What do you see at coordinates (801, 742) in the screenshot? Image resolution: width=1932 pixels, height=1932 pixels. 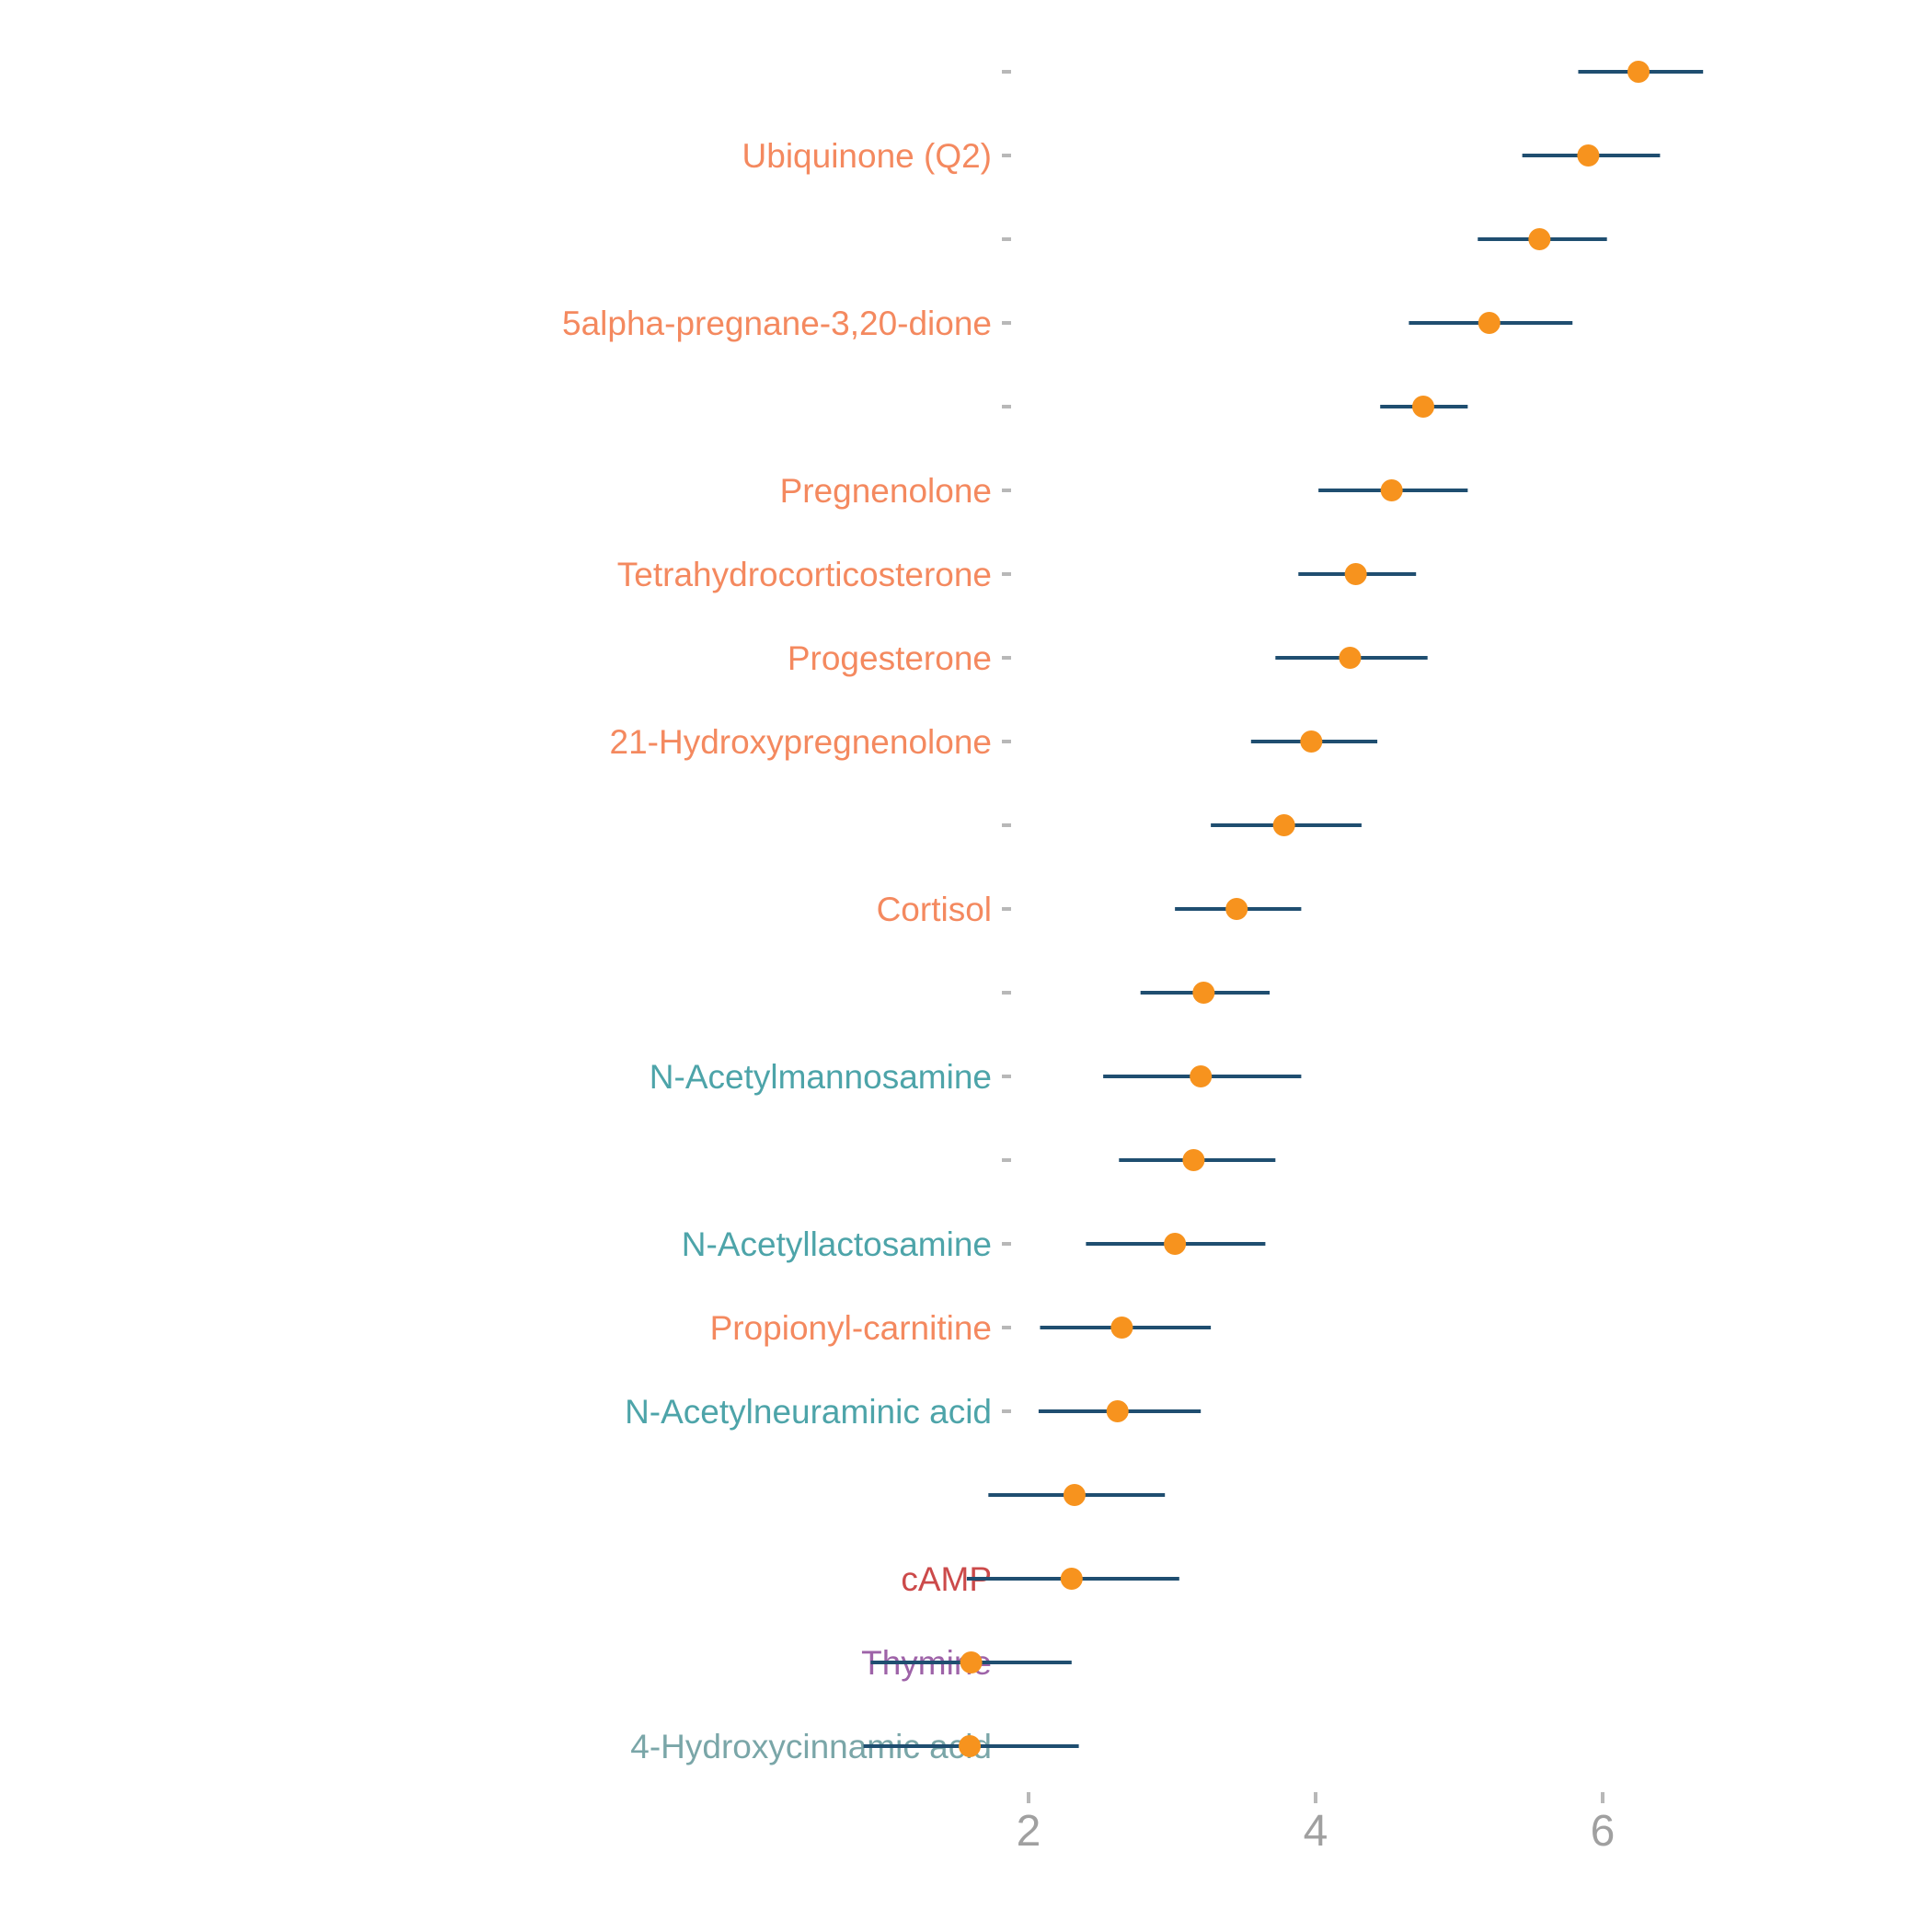 I see `y-tick-label: 21-Hydroxypregnenolone` at bounding box center [801, 742].